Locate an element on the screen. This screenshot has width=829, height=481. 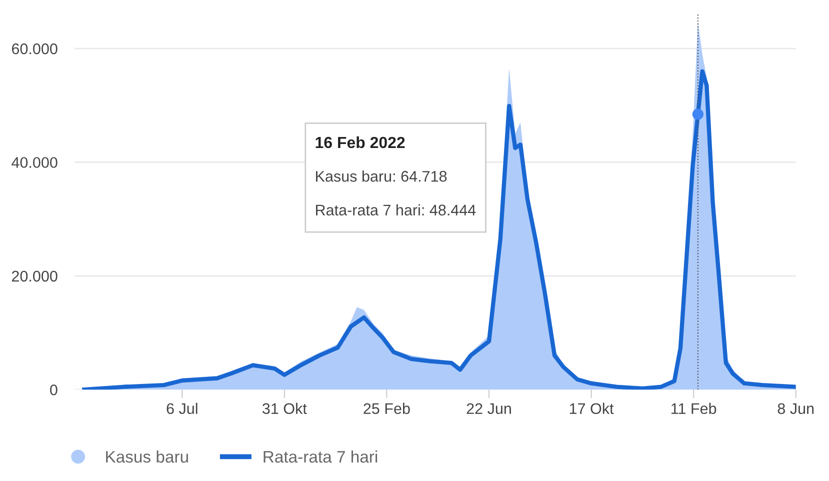
annotation: Rata-rata 7 hari: 48.444 is located at coordinates (396, 210).